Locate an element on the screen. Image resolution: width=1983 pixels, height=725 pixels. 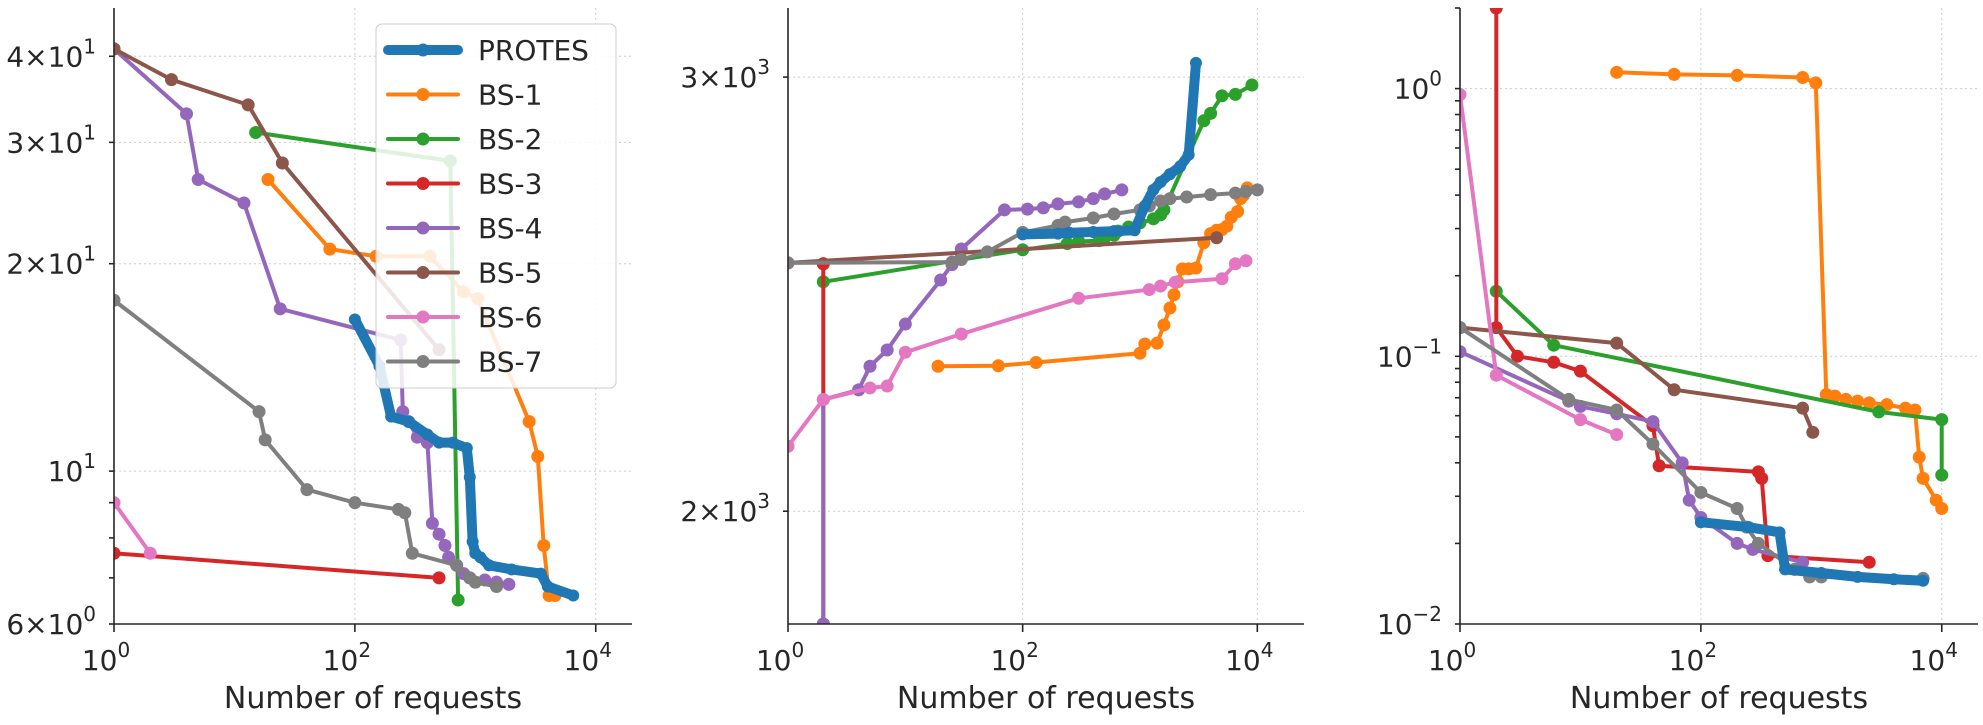
y-tick-label: 2×103 is located at coordinates (725, 508).